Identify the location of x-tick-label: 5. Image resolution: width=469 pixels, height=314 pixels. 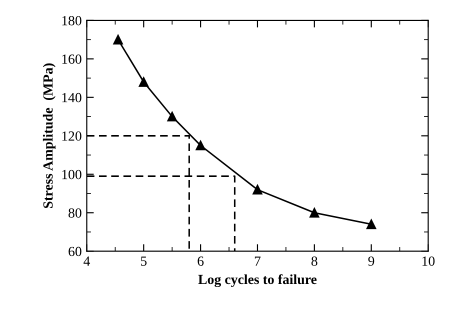
(144, 261).